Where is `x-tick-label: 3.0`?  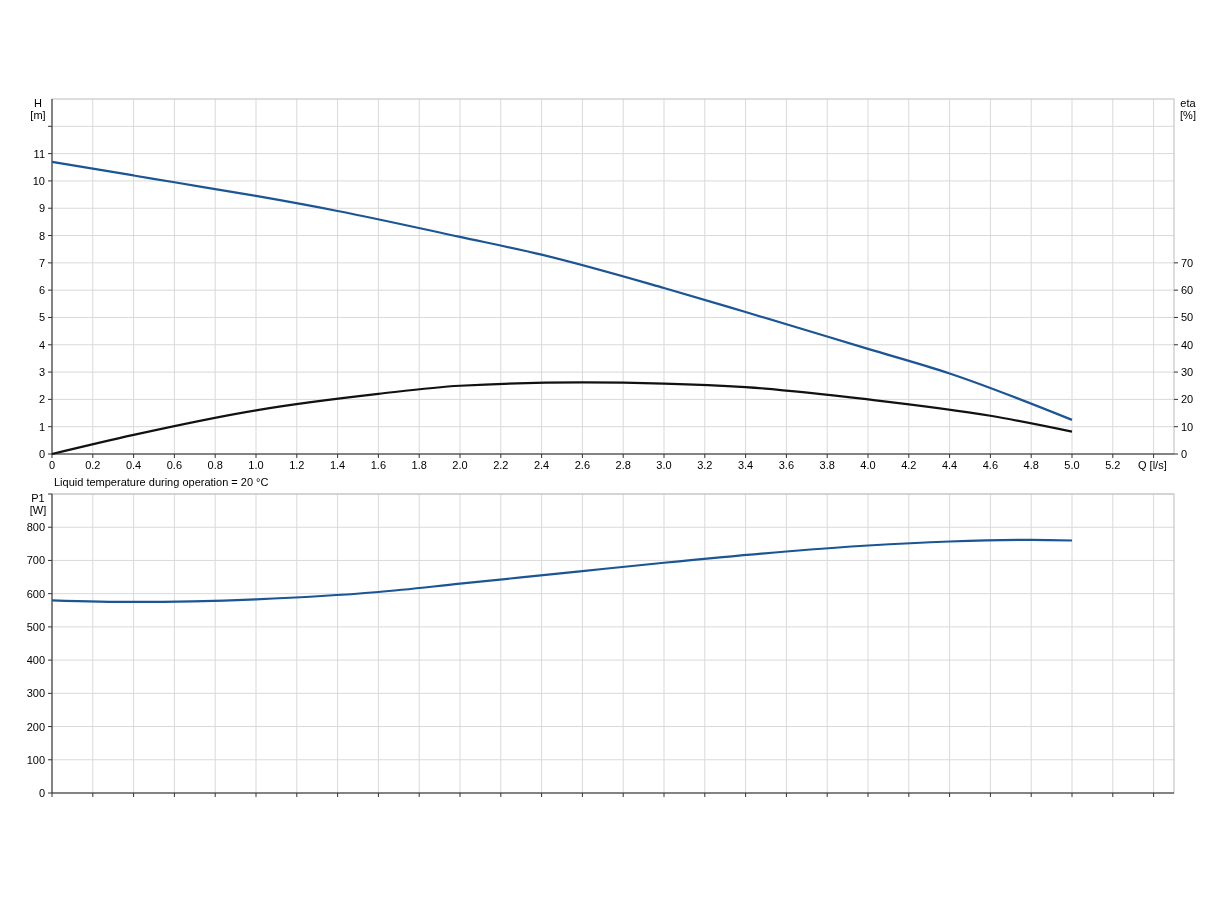 x-tick-label: 3.0 is located at coordinates (664, 465).